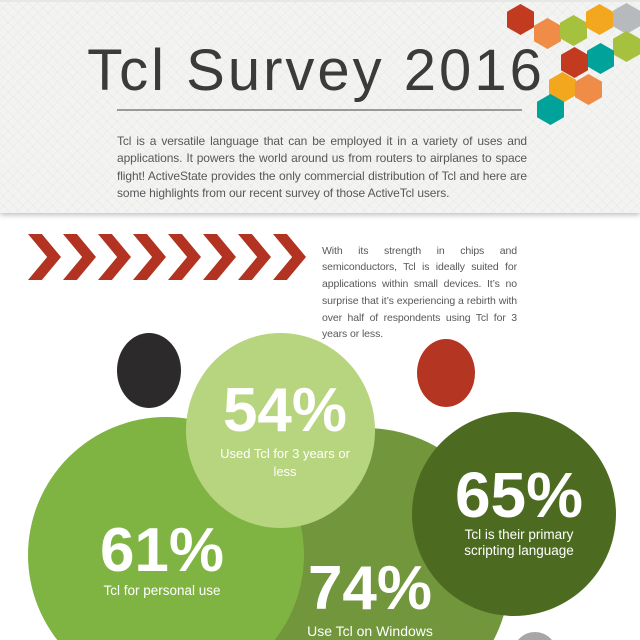  What do you see at coordinates (535, 636) in the screenshot?
I see `decorative-gray-dot` at bounding box center [535, 636].